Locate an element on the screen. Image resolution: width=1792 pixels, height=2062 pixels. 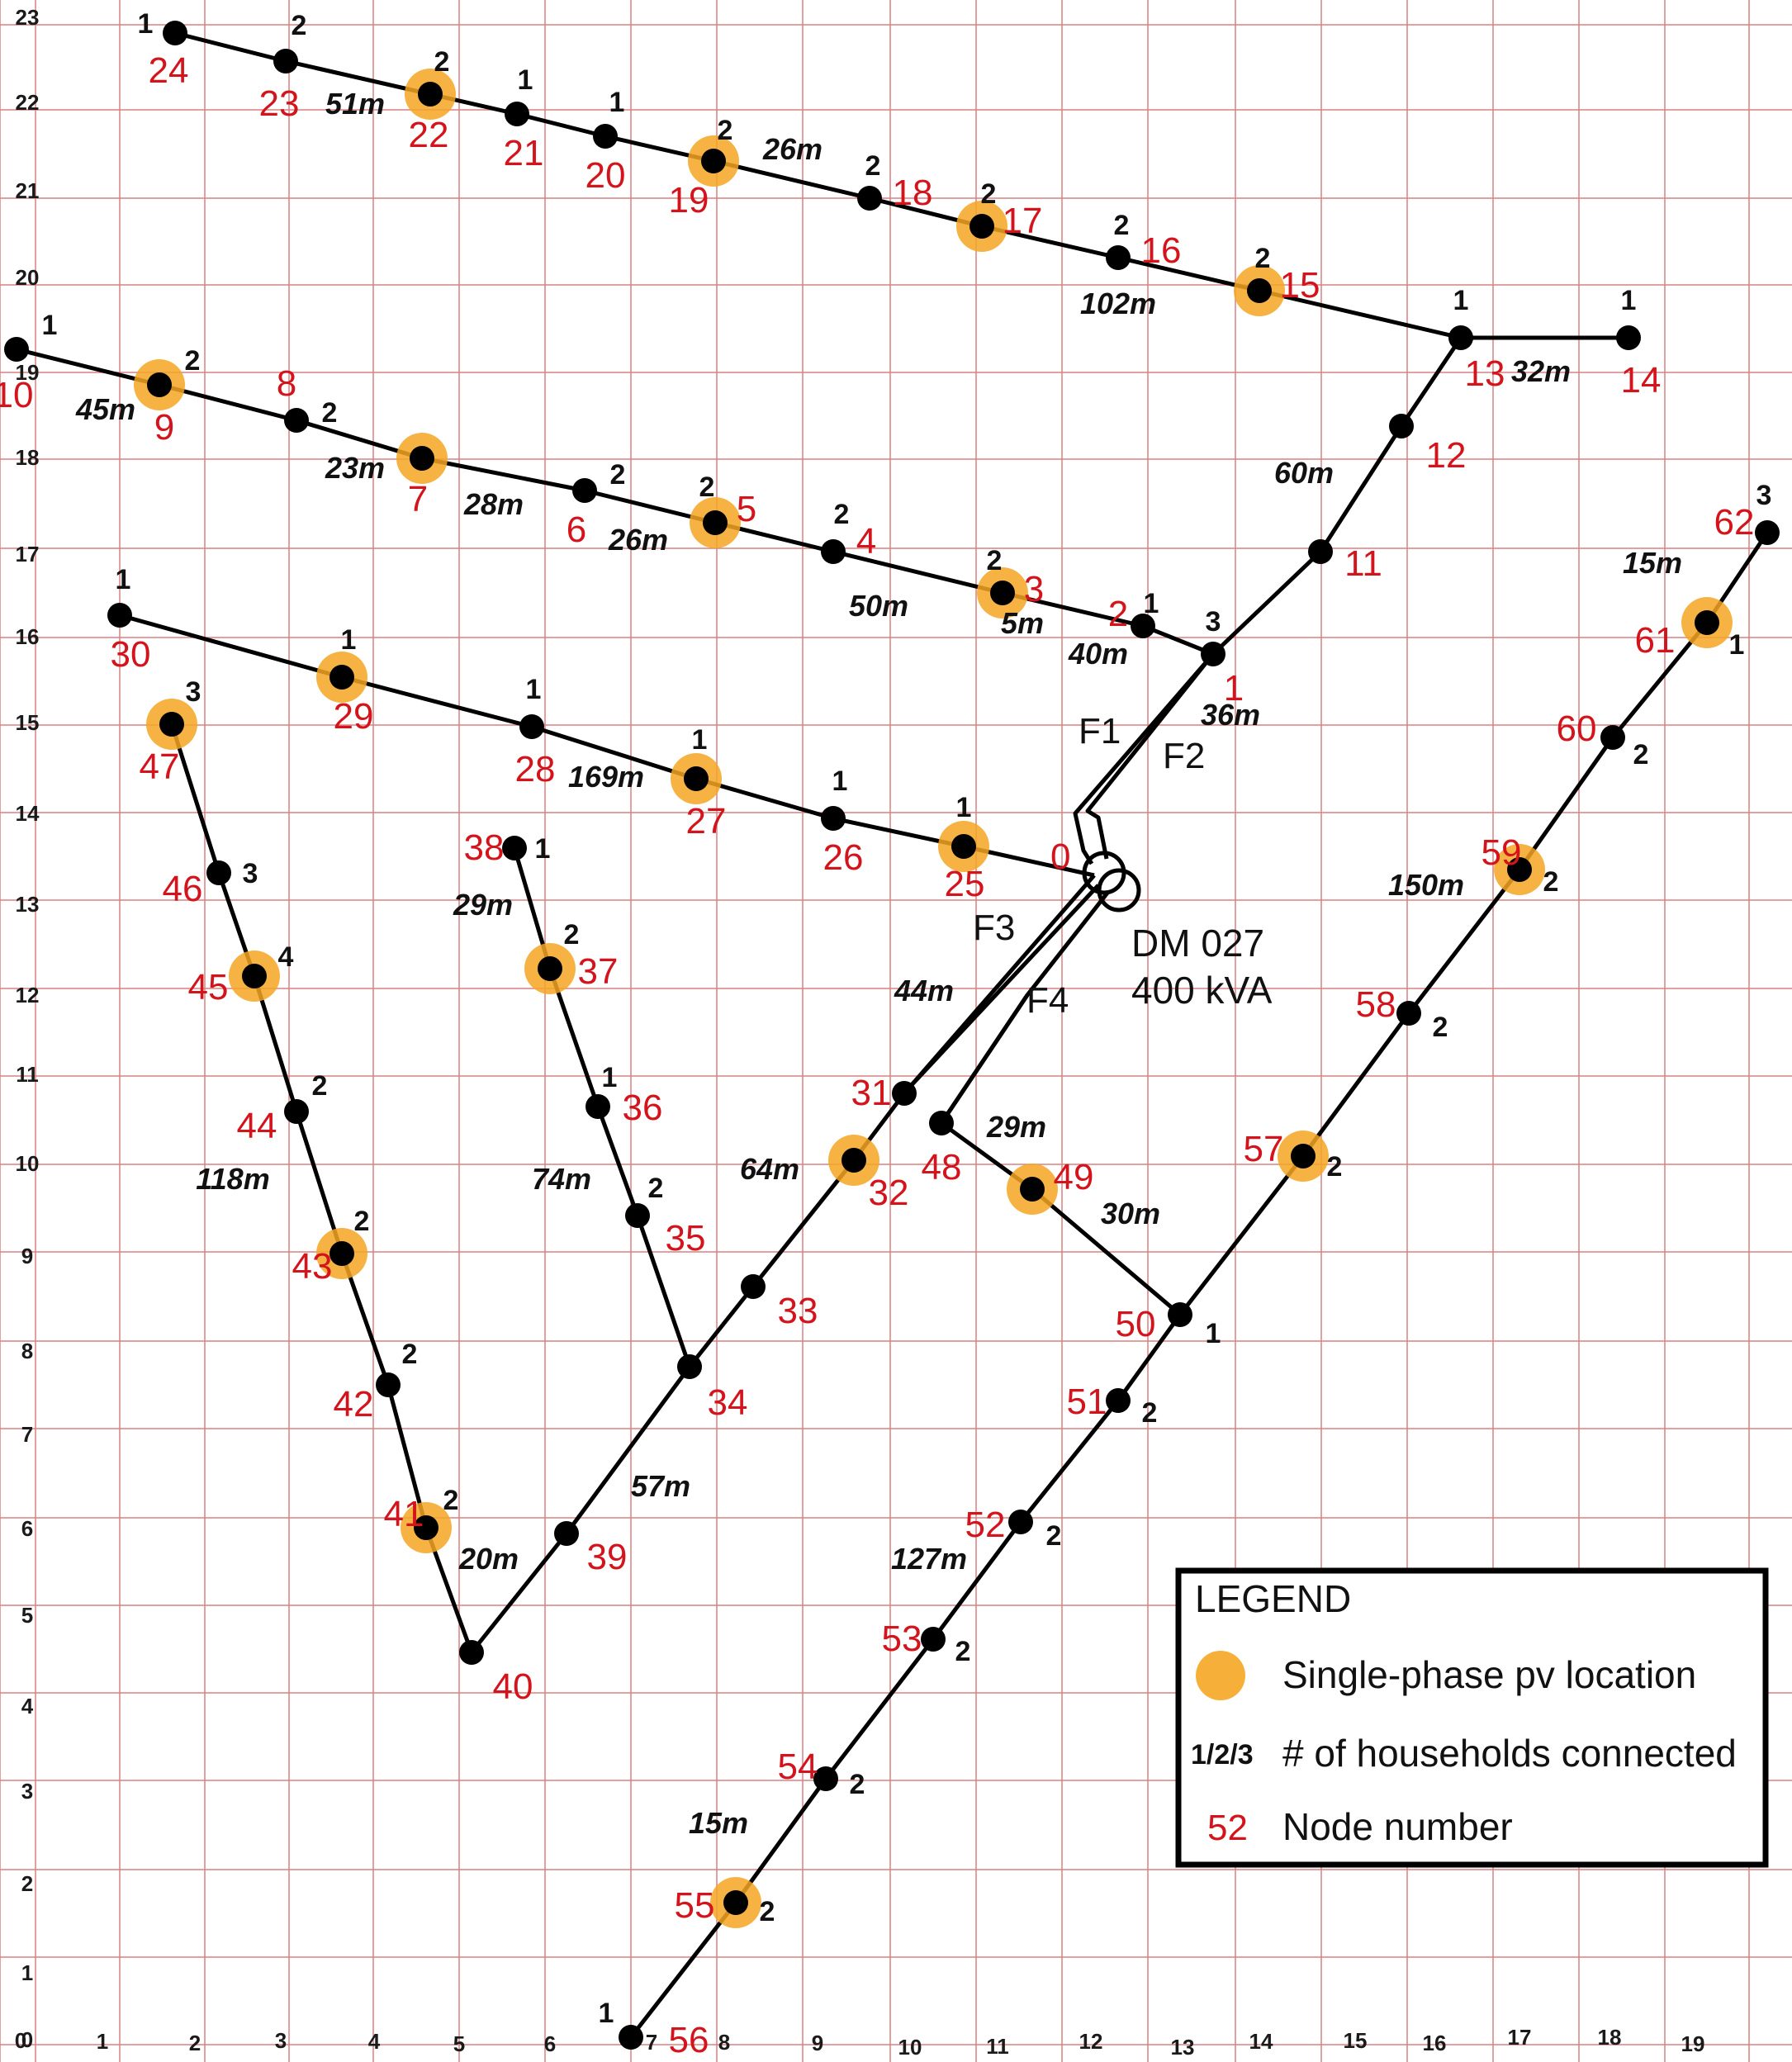
household-count-node-14: 1 is located at coordinates (1629, 300).